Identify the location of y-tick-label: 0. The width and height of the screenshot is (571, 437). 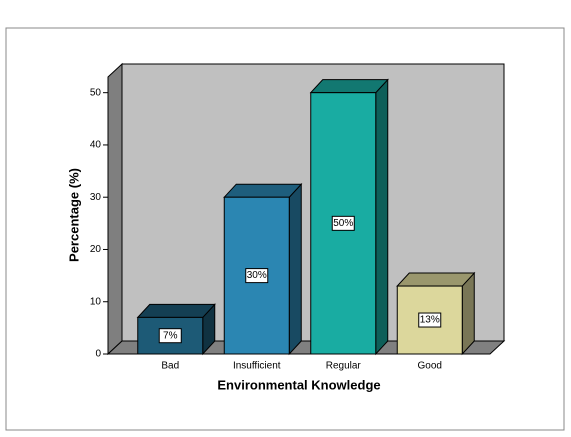
(98, 354).